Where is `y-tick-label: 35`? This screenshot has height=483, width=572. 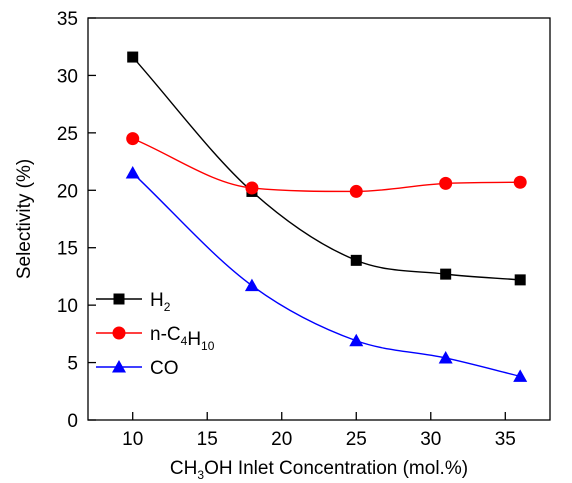 y-tick-label: 35 is located at coordinates (67, 19).